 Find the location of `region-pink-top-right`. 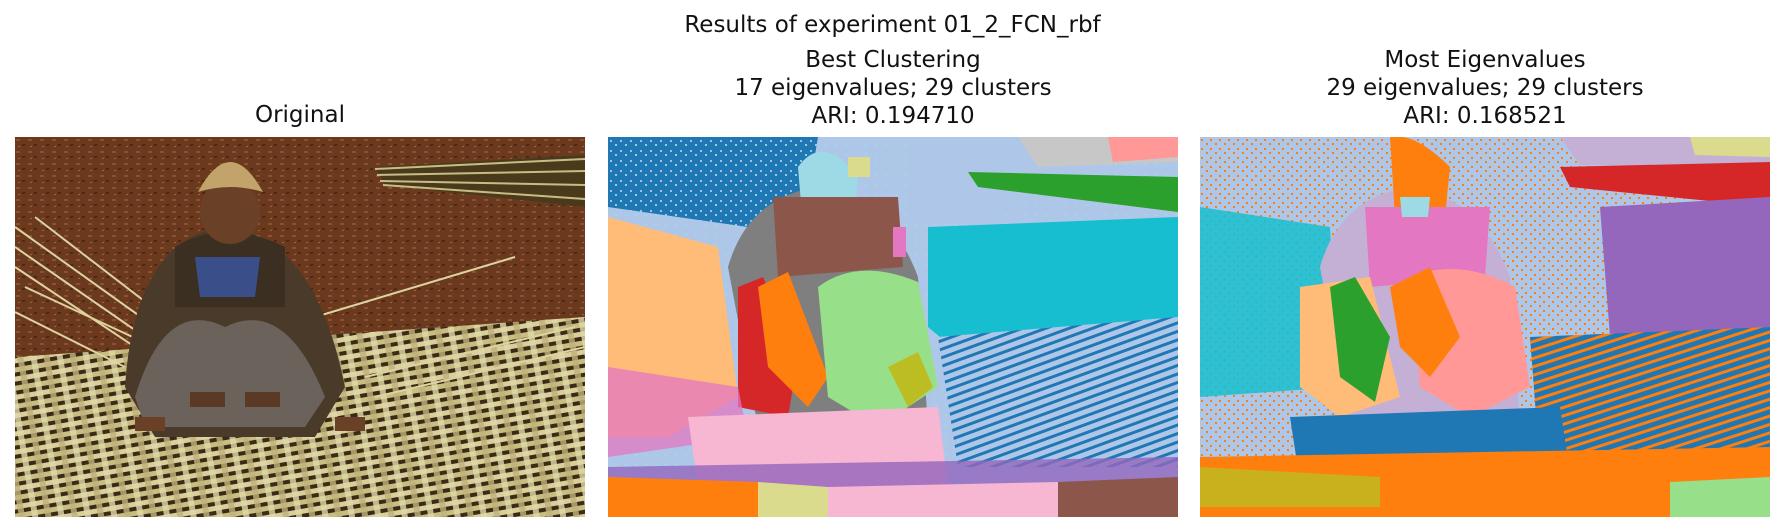

region-pink-top-right is located at coordinates (1143, 149).